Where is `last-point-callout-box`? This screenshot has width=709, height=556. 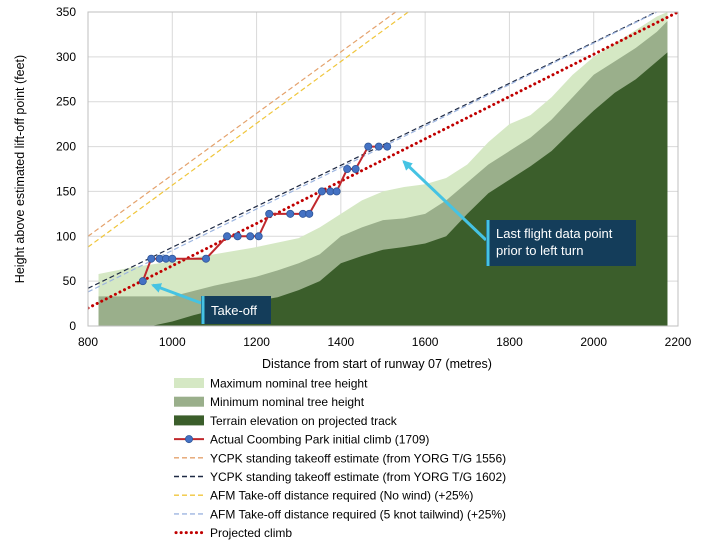 last-point-callout-box is located at coordinates (561, 243).